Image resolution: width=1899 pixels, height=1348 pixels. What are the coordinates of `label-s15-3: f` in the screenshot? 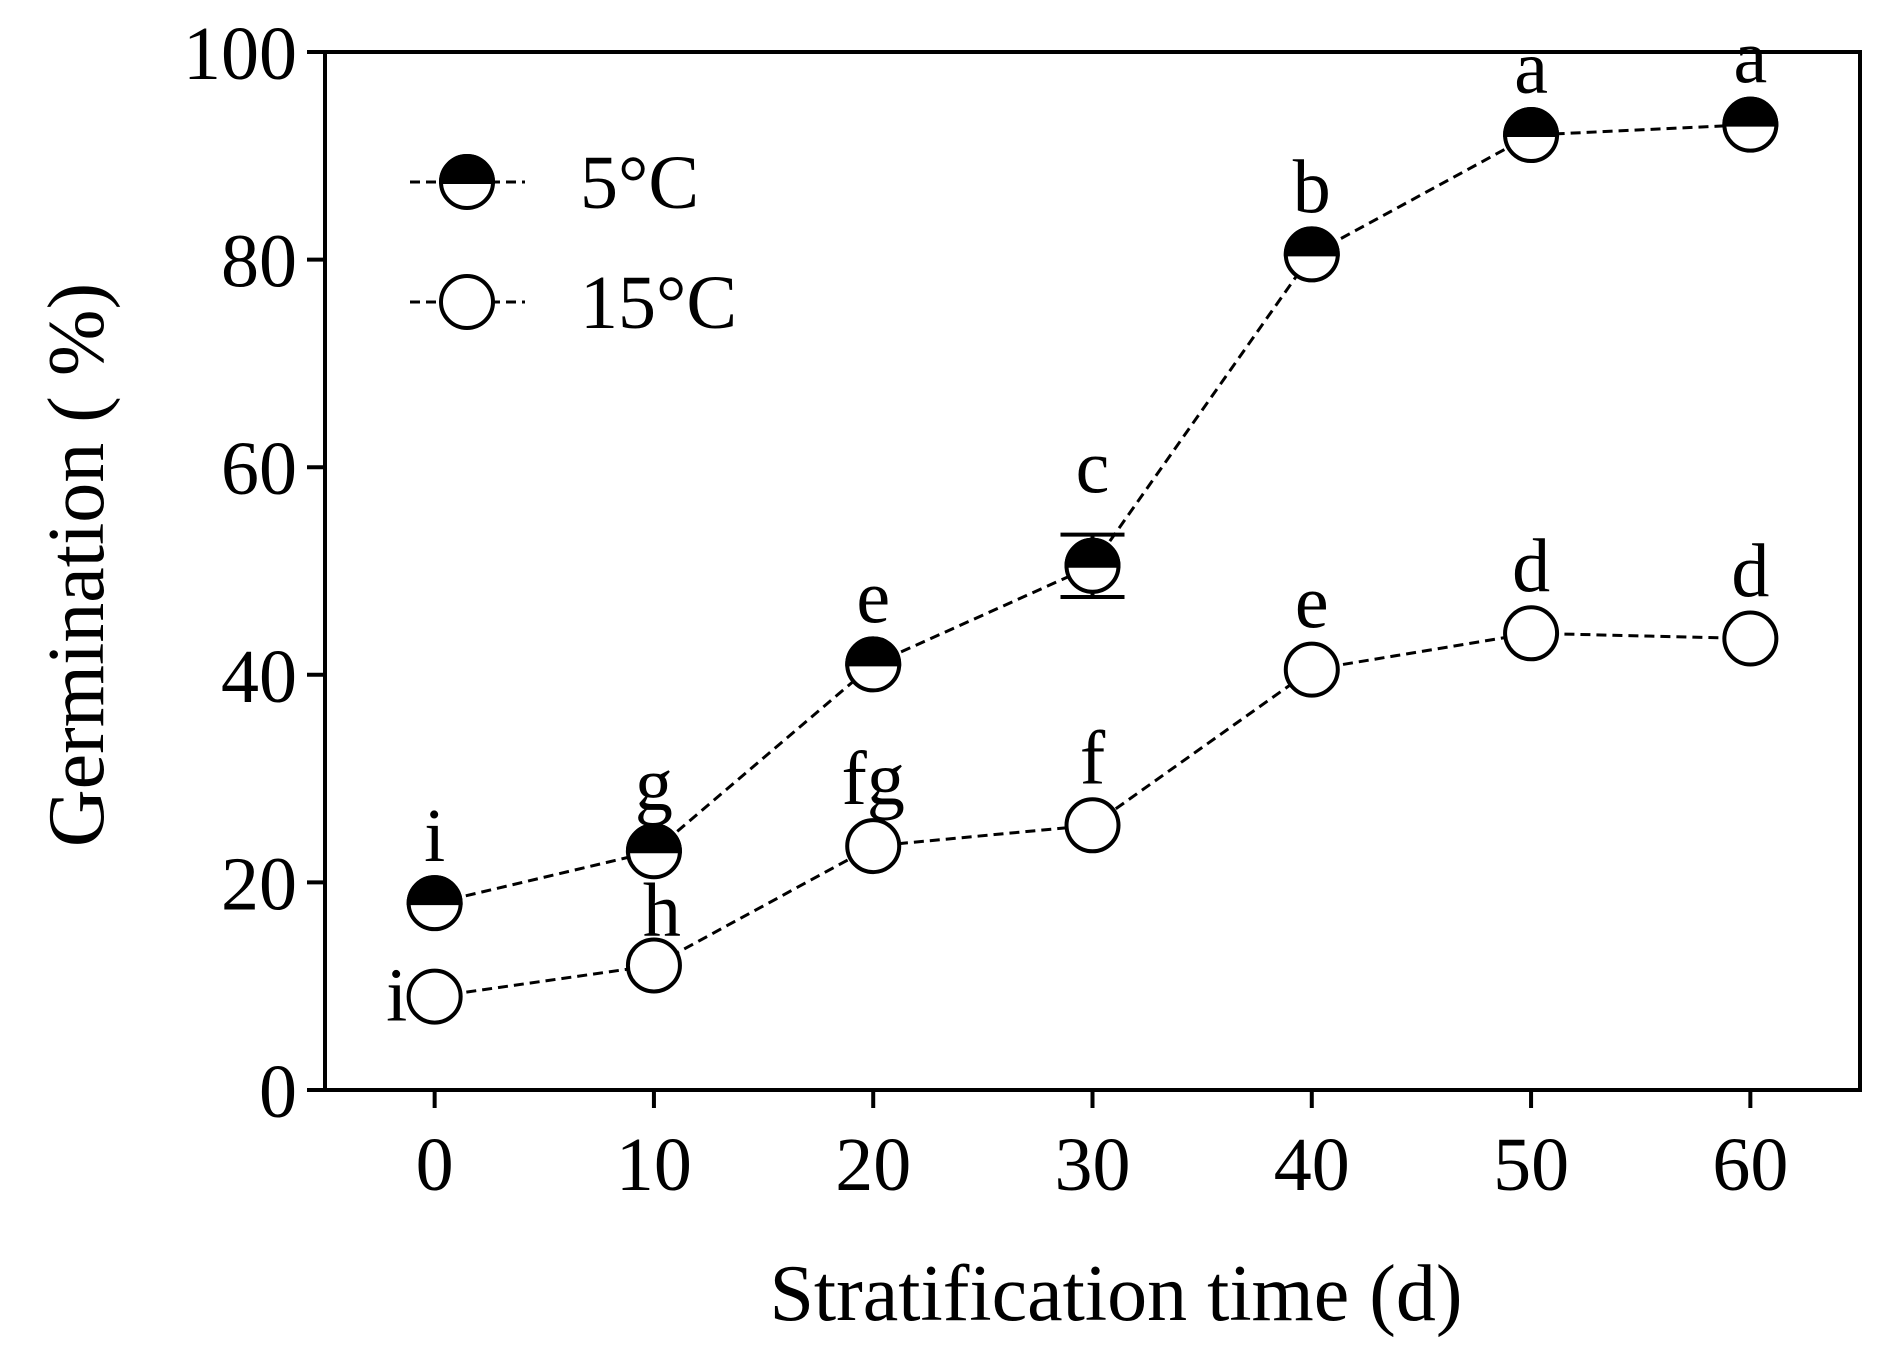 It's located at (1093, 758).